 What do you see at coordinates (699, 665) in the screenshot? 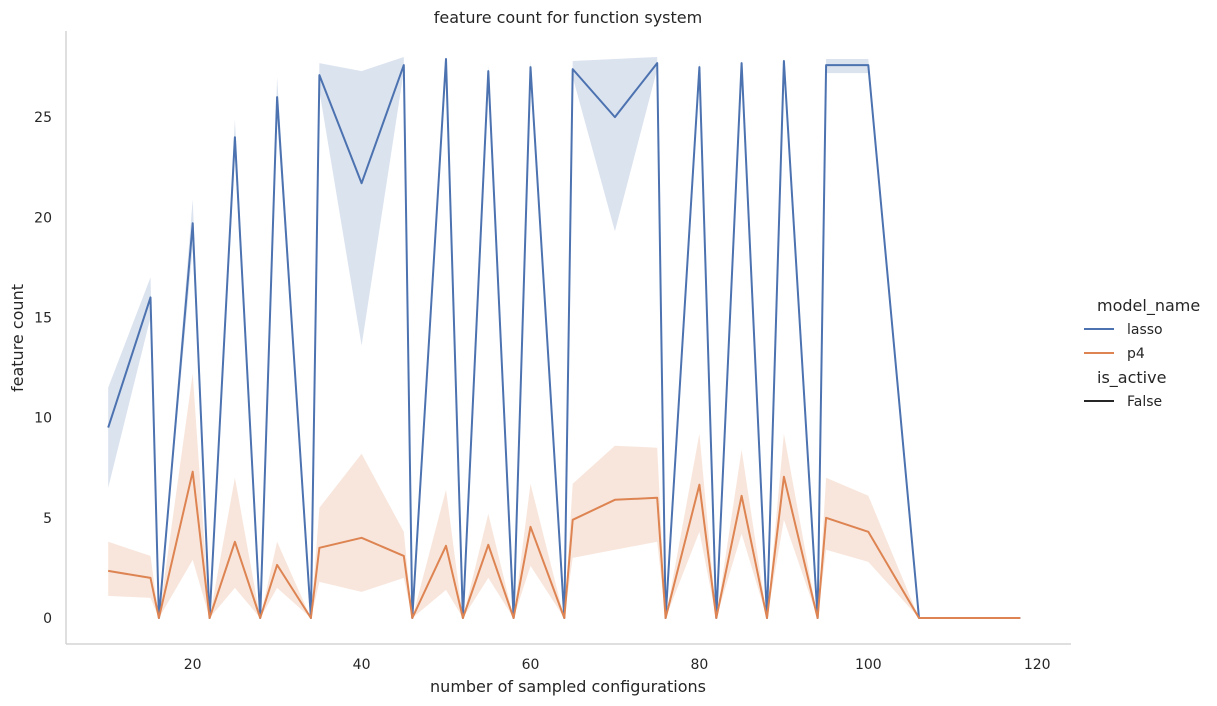
I see `x-tick-label: 80` at bounding box center [699, 665].